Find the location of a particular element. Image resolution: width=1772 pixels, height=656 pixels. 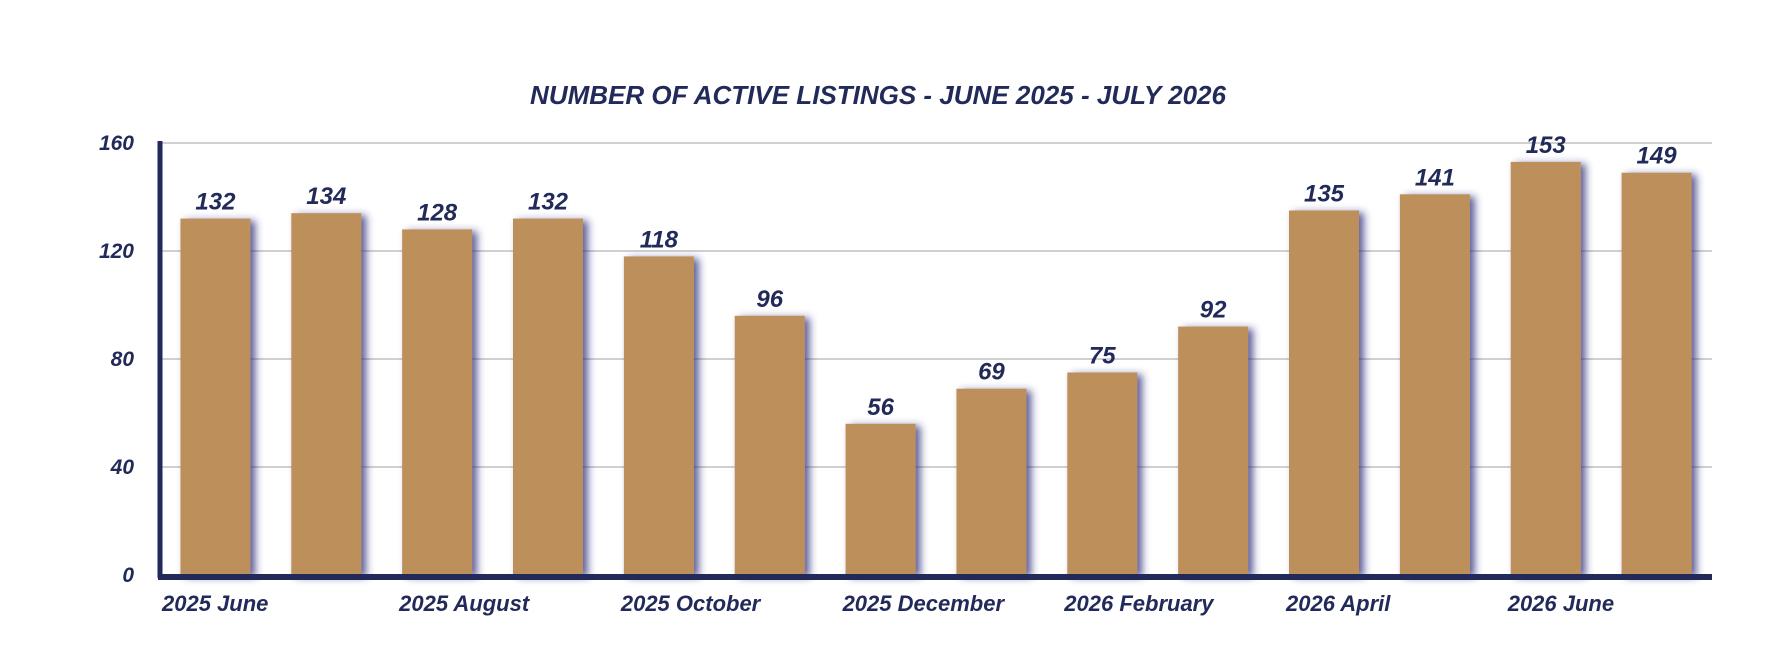

x-tick-label: 2025 December is located at coordinates (924, 603).